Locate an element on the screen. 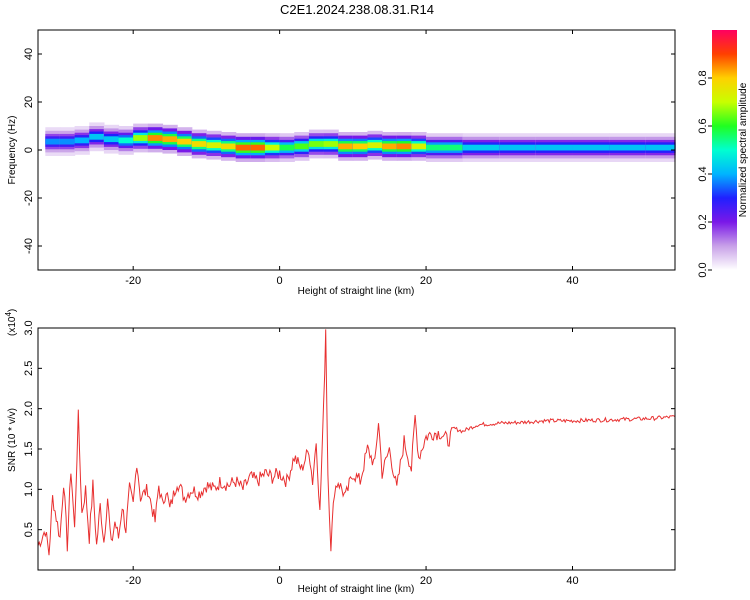  spectrogram-y-tick-label: 0 is located at coordinates (29, 150).